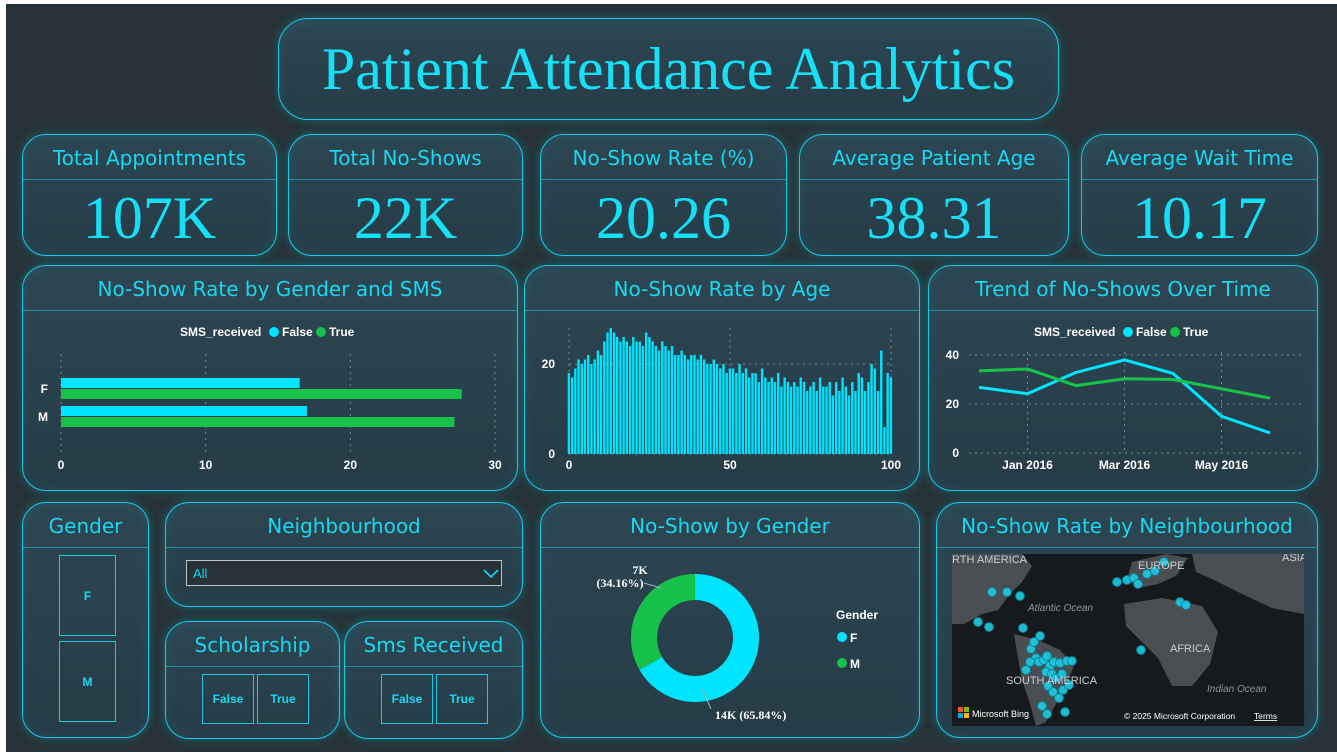 The image size is (1337, 752). What do you see at coordinates (87, 681) in the screenshot?
I see `gender-option-m: M` at bounding box center [87, 681].